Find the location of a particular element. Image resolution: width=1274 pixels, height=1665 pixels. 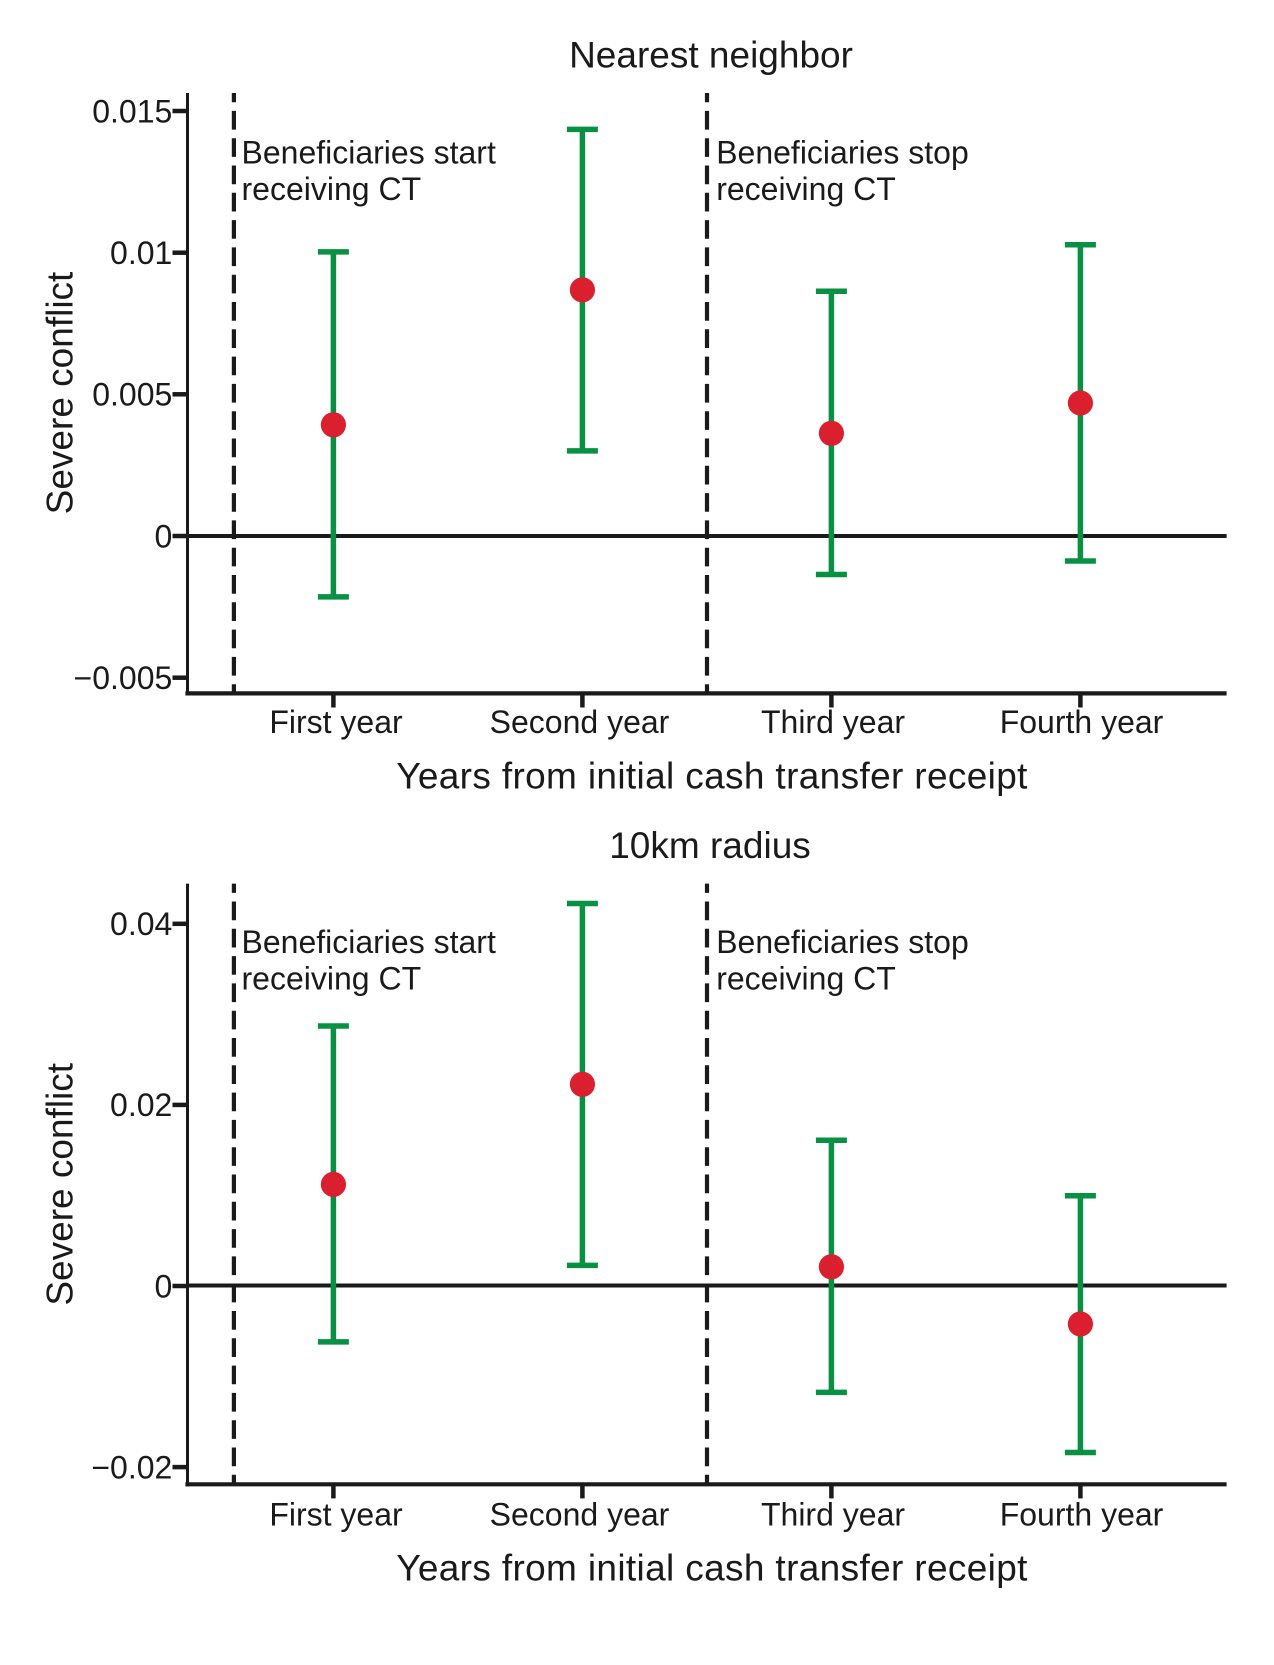

svg-text: −0.02 is located at coordinates (131, 1467).